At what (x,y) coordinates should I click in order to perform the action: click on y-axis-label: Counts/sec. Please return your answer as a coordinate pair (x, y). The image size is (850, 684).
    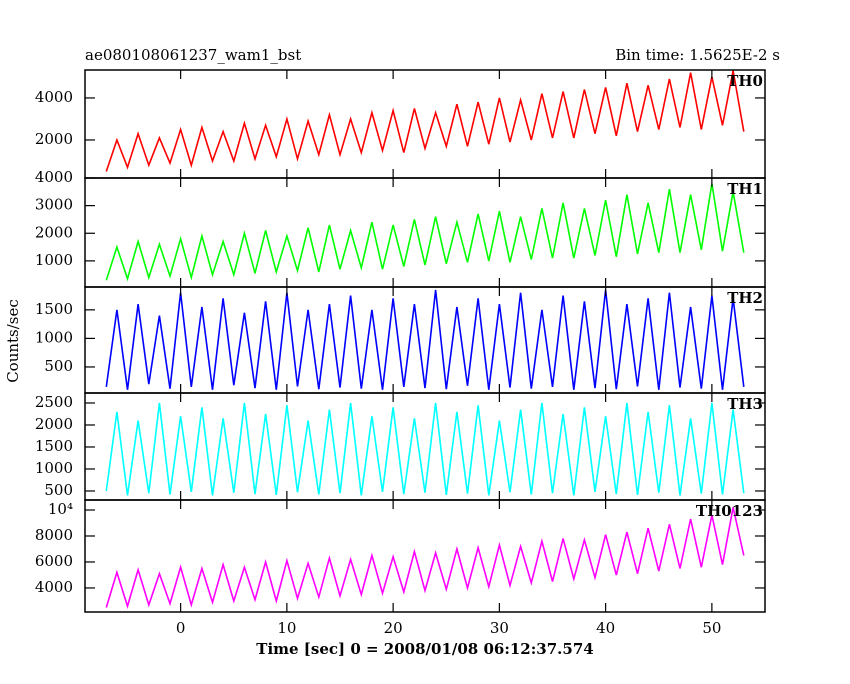
    Looking at the image, I should click on (13, 341).